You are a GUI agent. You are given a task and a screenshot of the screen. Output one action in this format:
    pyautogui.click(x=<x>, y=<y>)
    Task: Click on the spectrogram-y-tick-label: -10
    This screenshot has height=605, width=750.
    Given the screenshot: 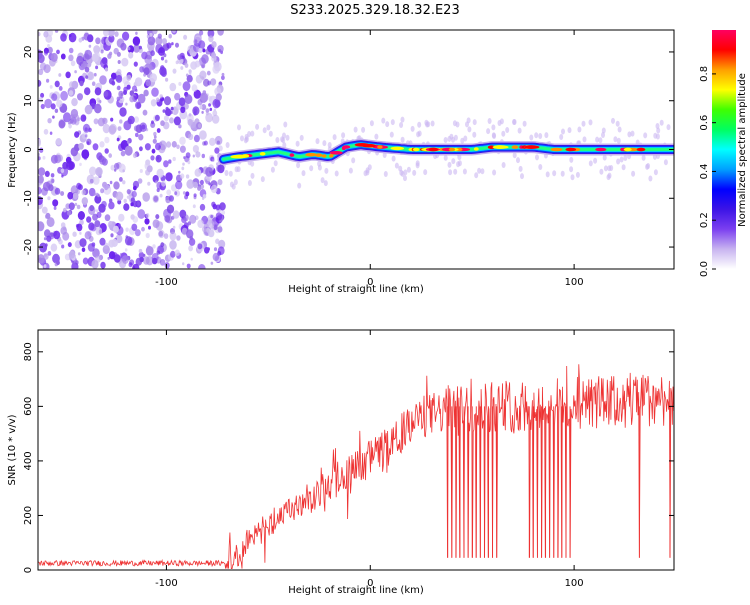 What is the action you would take?
    pyautogui.click(x=28, y=198)
    